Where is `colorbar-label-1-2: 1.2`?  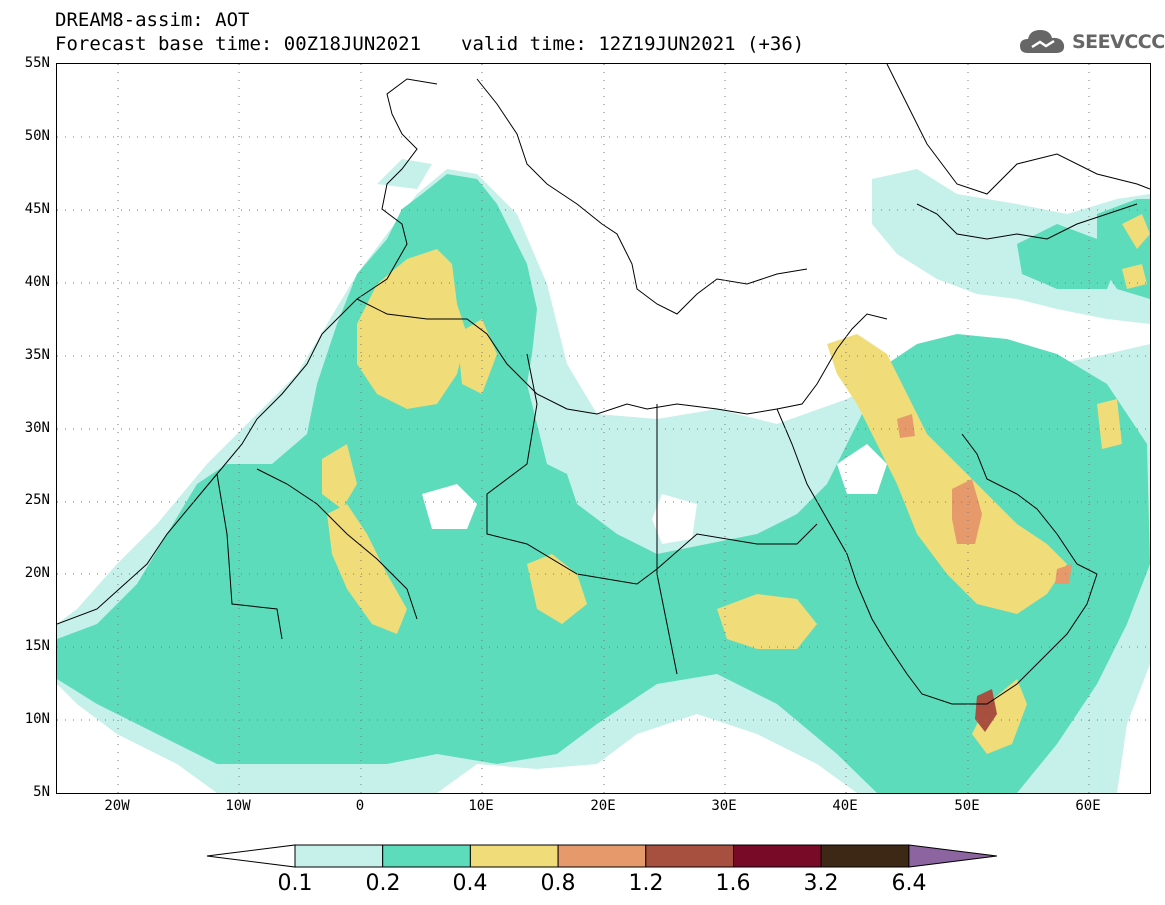 colorbar-label-1-2: 1.2 is located at coordinates (646, 883).